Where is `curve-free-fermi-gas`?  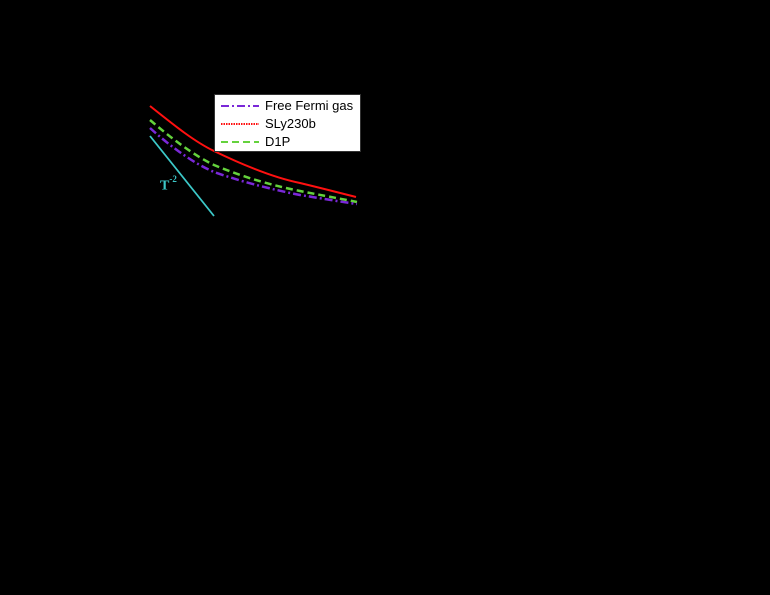
curve-free-fermi-gas is located at coordinates (253, 166).